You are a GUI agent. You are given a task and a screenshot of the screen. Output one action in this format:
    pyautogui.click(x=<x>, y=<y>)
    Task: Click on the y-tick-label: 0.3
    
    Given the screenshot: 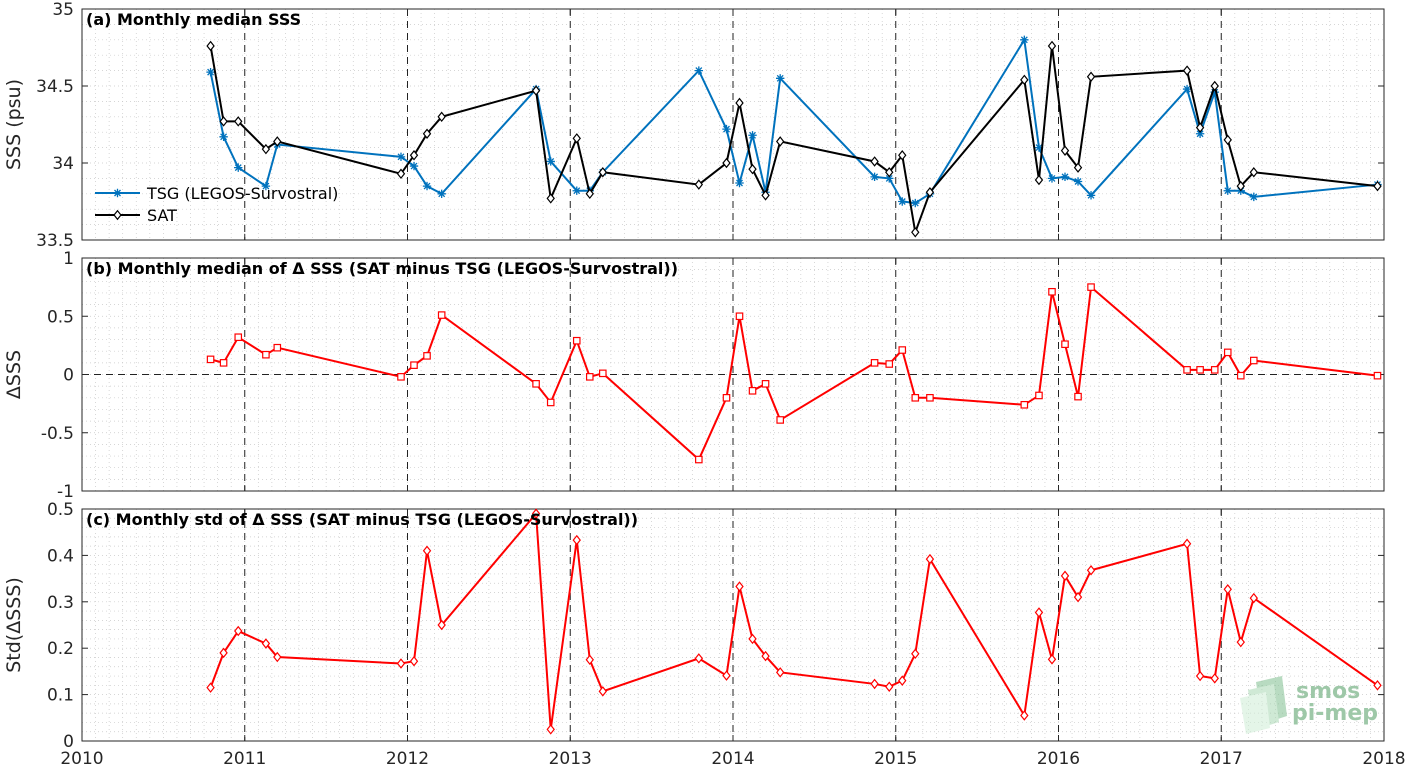 What is the action you would take?
    pyautogui.click(x=60, y=603)
    